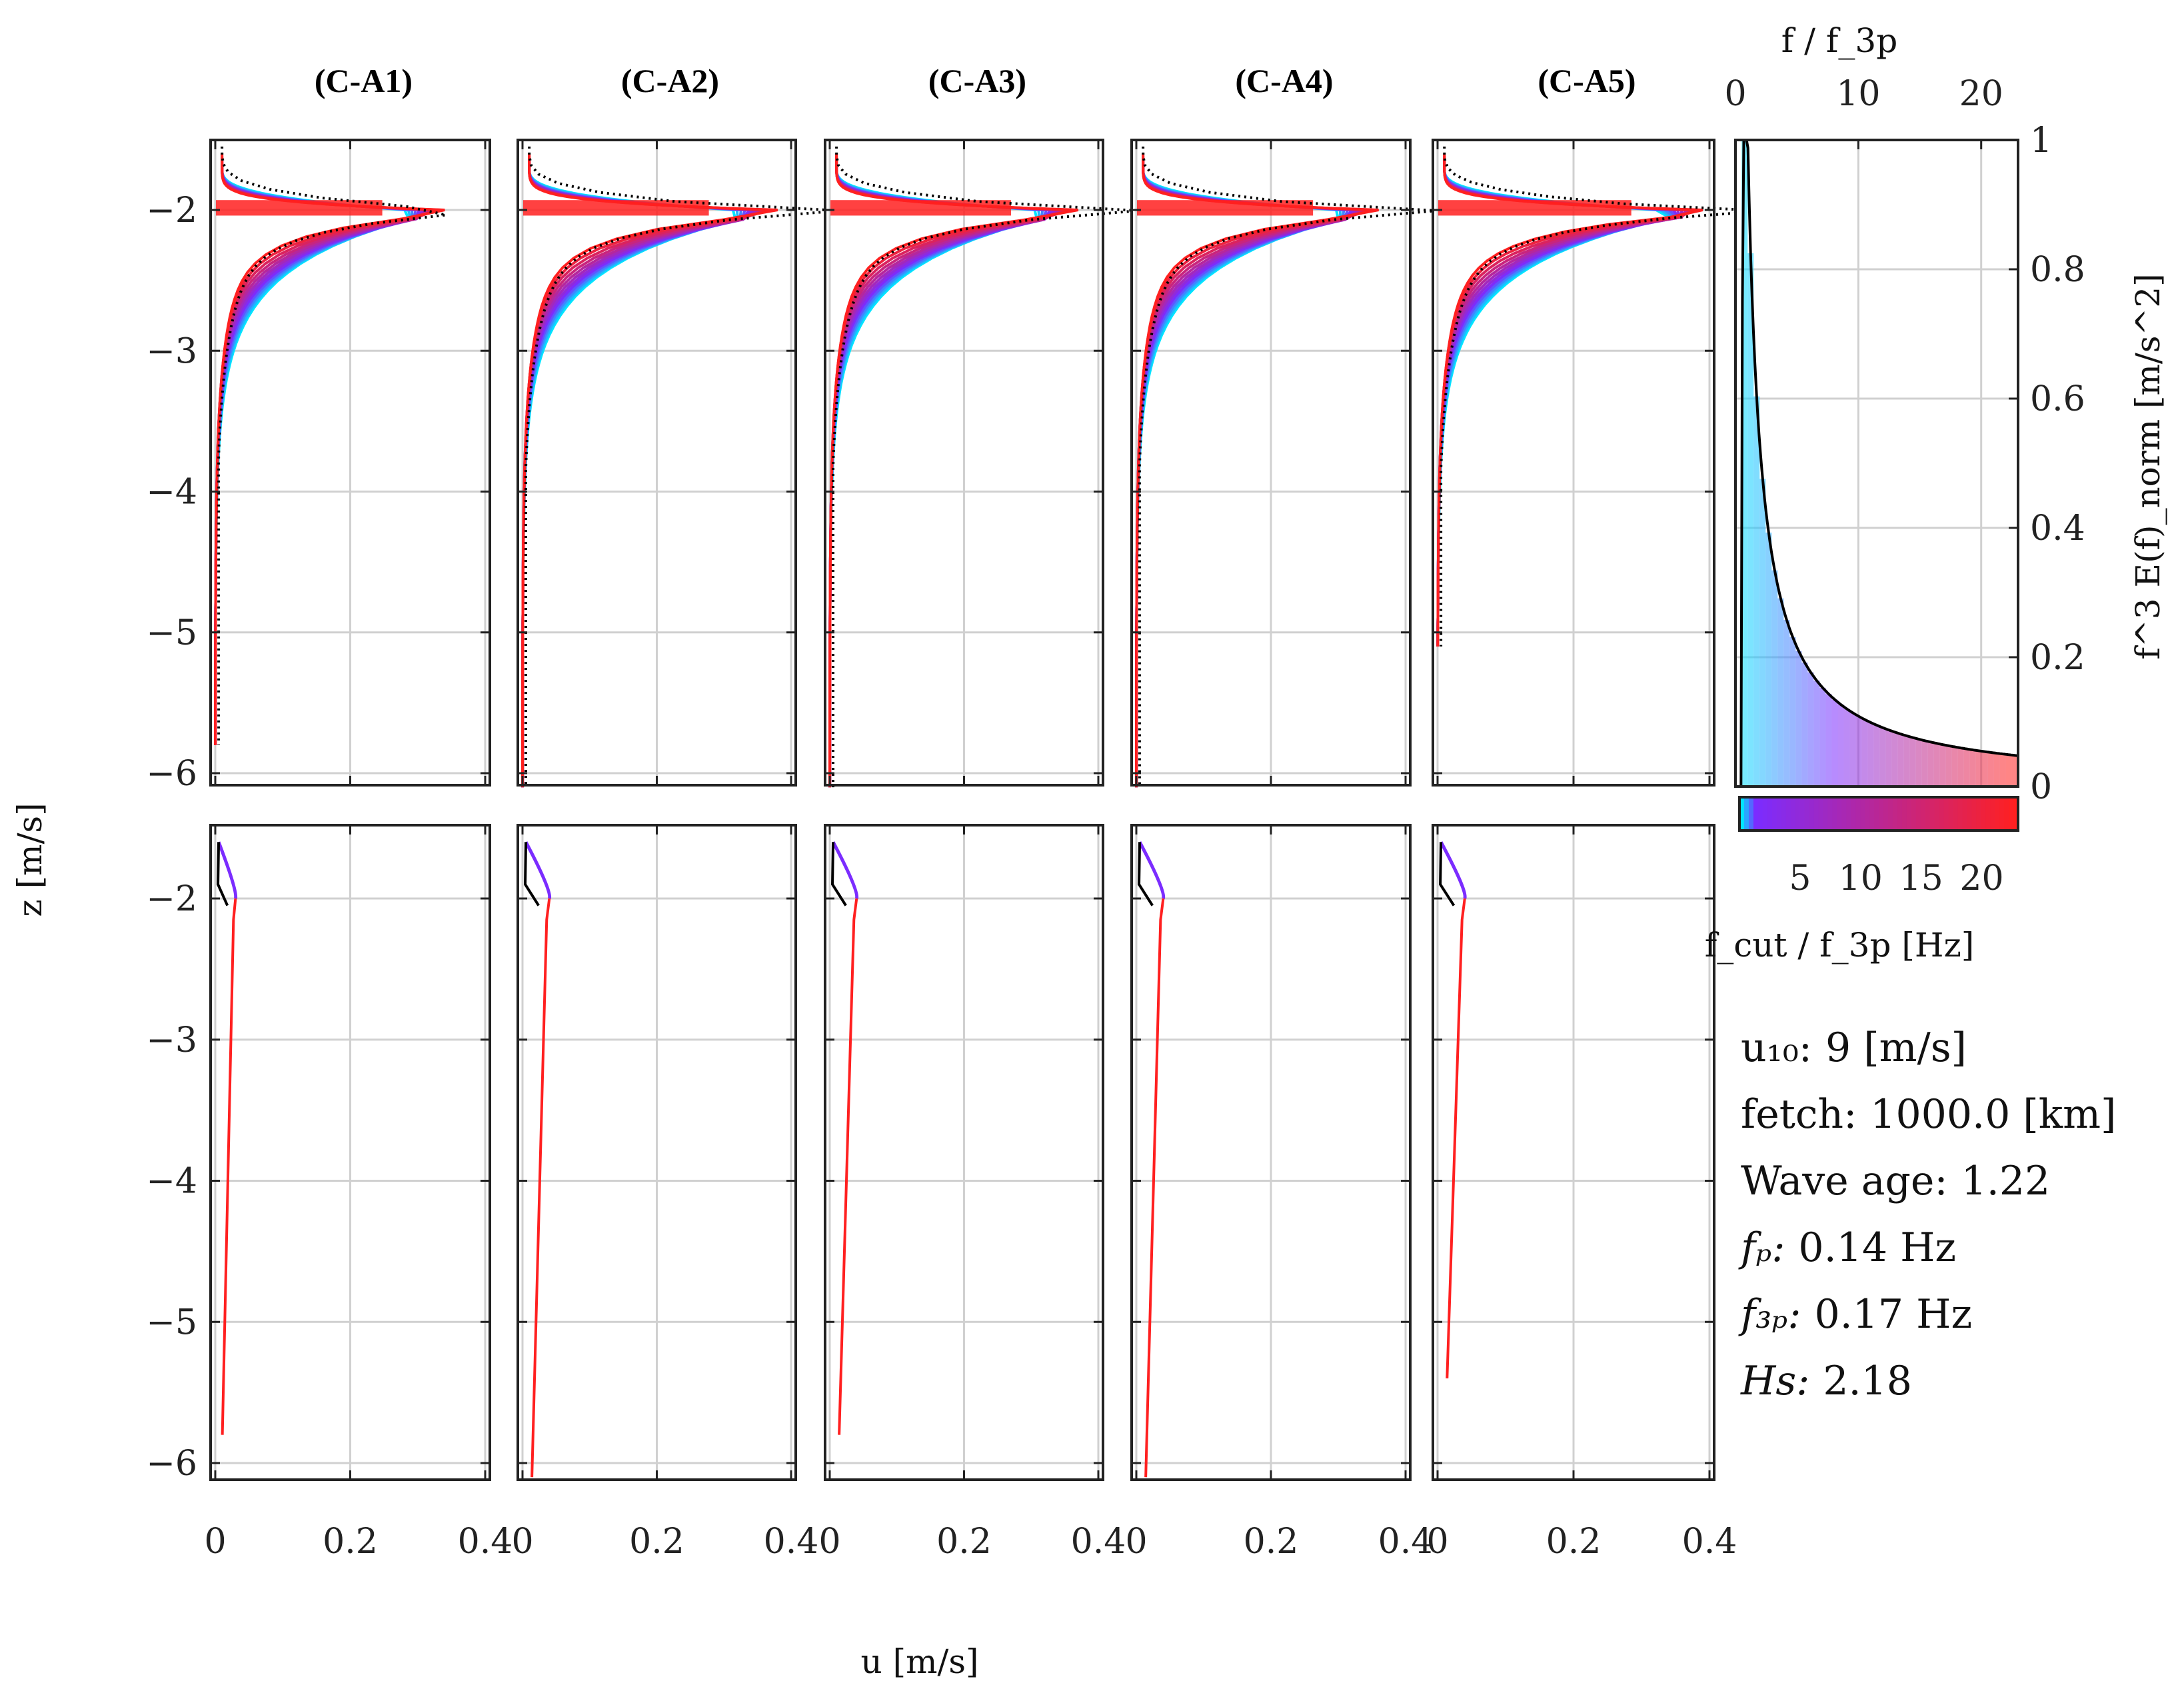  I want to click on spectrum-right-tick-label: 0.2, so click(2057, 658).